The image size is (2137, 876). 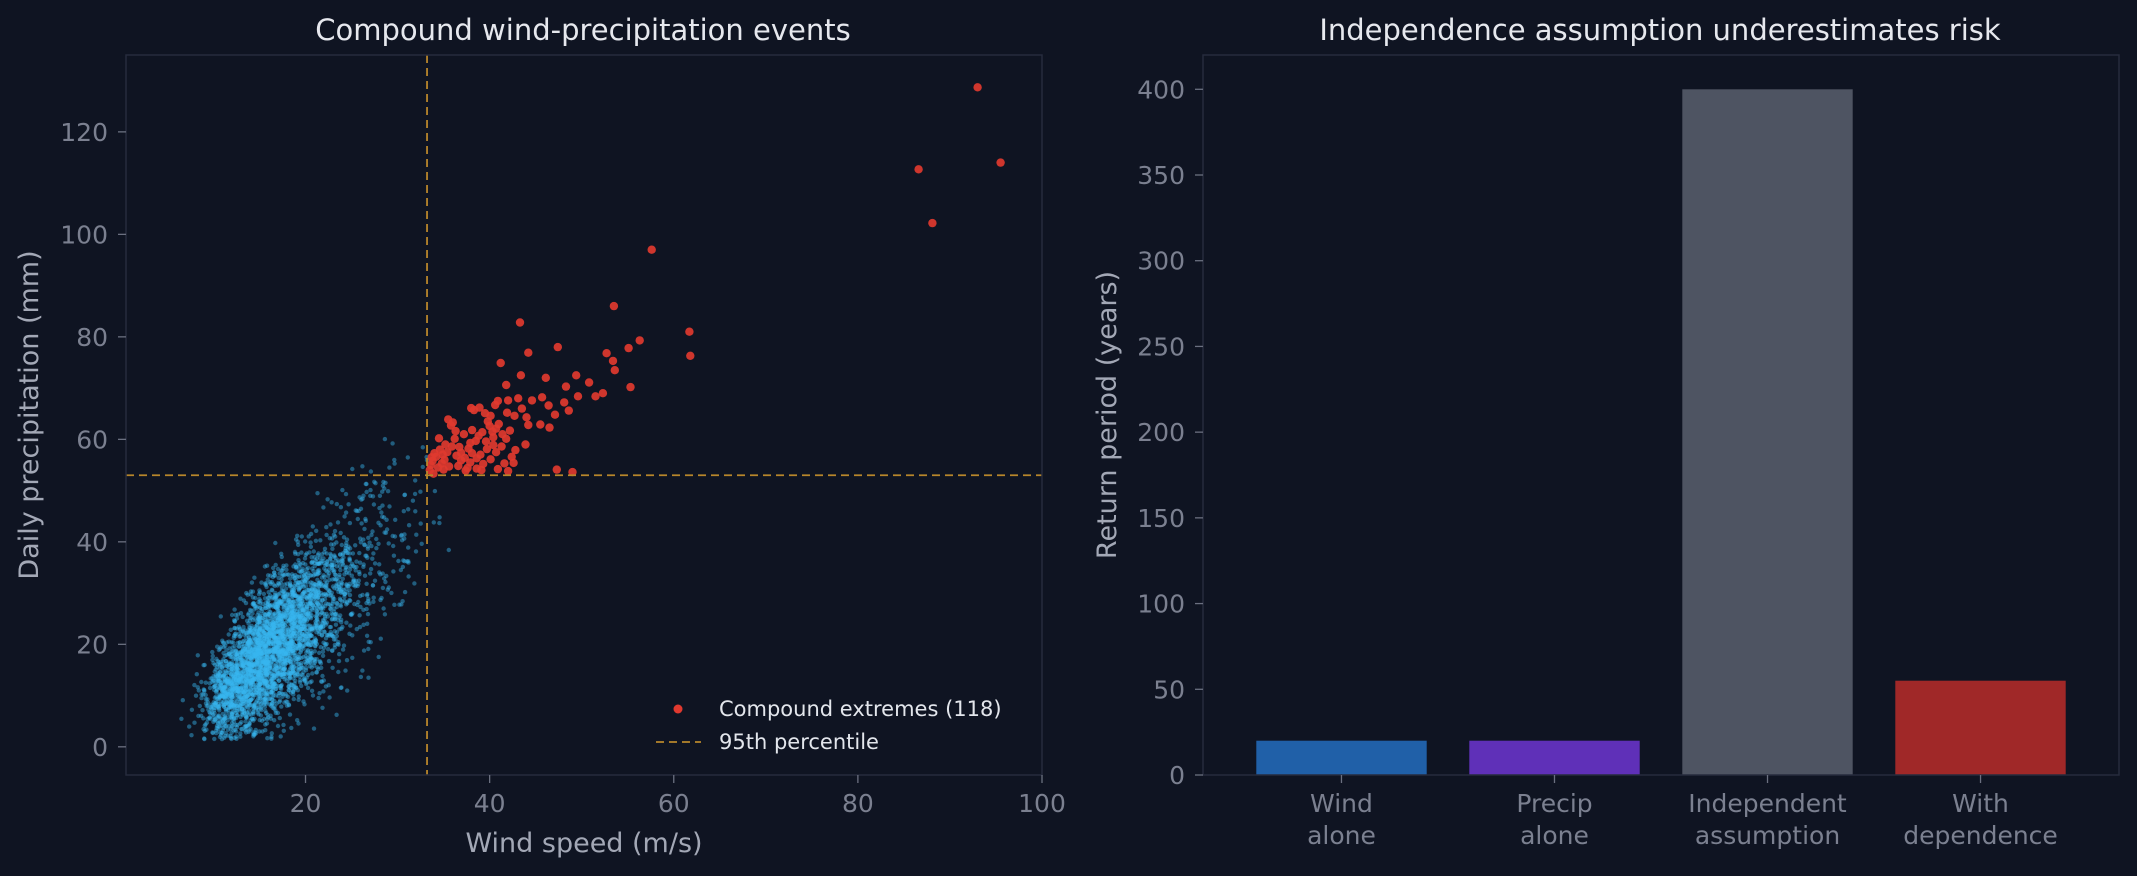 What do you see at coordinates (1341, 803) in the screenshot?
I see `x-tick-label: Wind` at bounding box center [1341, 803].